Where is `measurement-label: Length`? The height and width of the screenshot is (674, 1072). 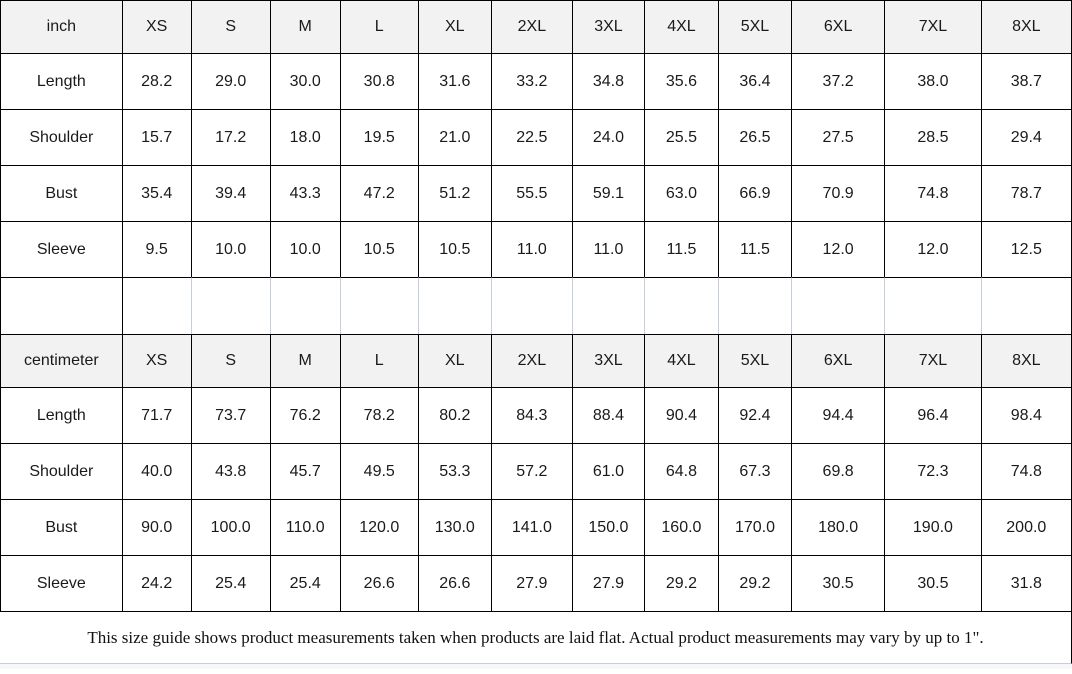 measurement-label: Length is located at coordinates (61, 415).